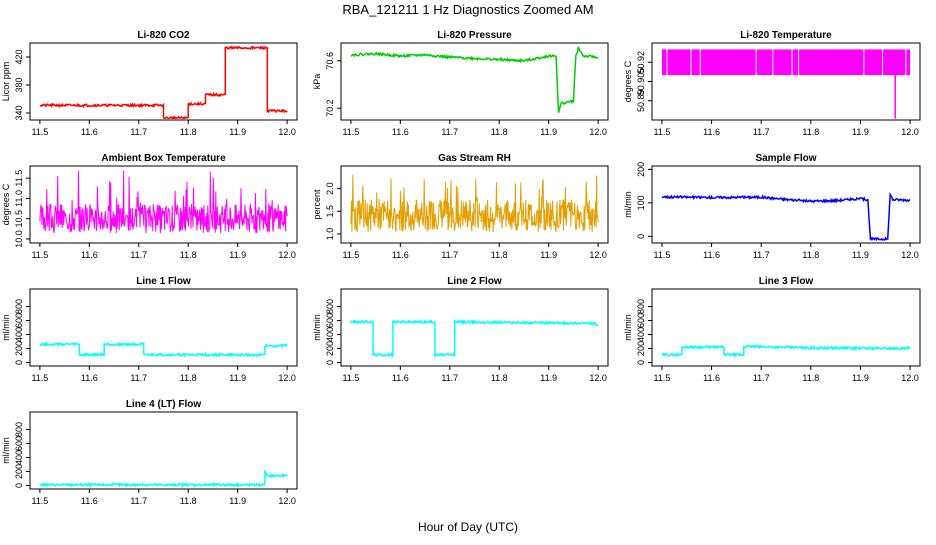 The width and height of the screenshot is (936, 545). I want to click on y-tick-label: 420, so click(19, 56).